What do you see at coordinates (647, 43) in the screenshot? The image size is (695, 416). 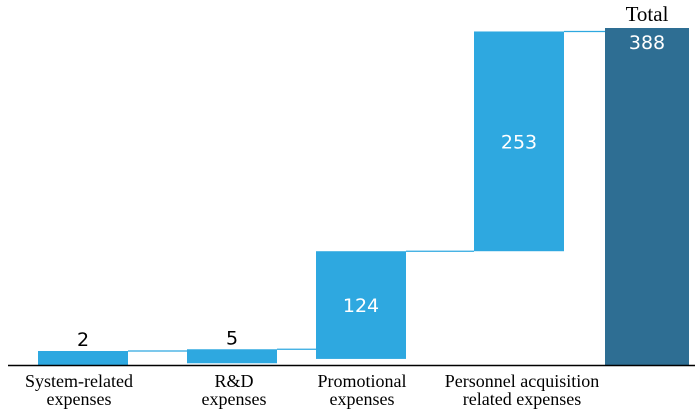 I see `value-label-total: 388` at bounding box center [647, 43].